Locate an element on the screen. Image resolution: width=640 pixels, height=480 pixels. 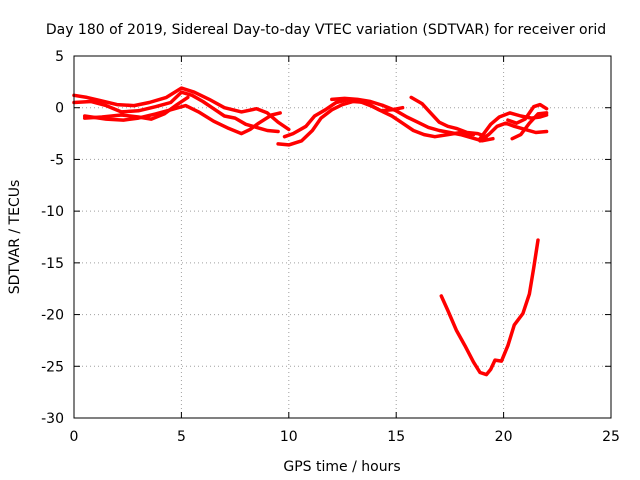
y-tick-label: -10 is located at coordinates (52, 212).